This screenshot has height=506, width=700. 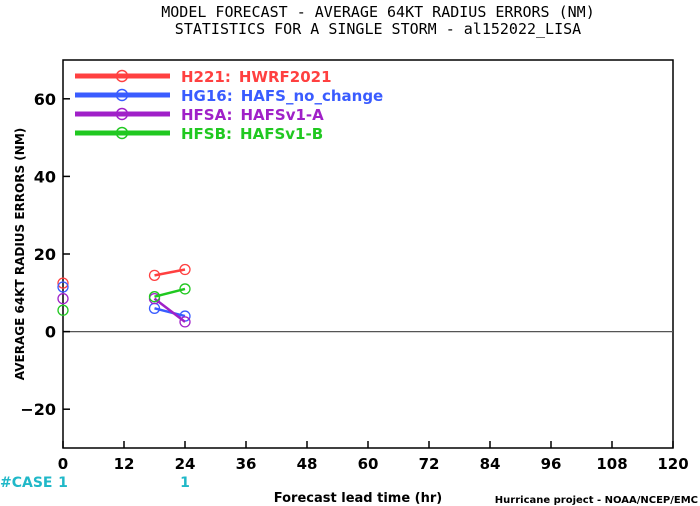 I want to click on legend-code: HG16:, so click(x=207, y=96).